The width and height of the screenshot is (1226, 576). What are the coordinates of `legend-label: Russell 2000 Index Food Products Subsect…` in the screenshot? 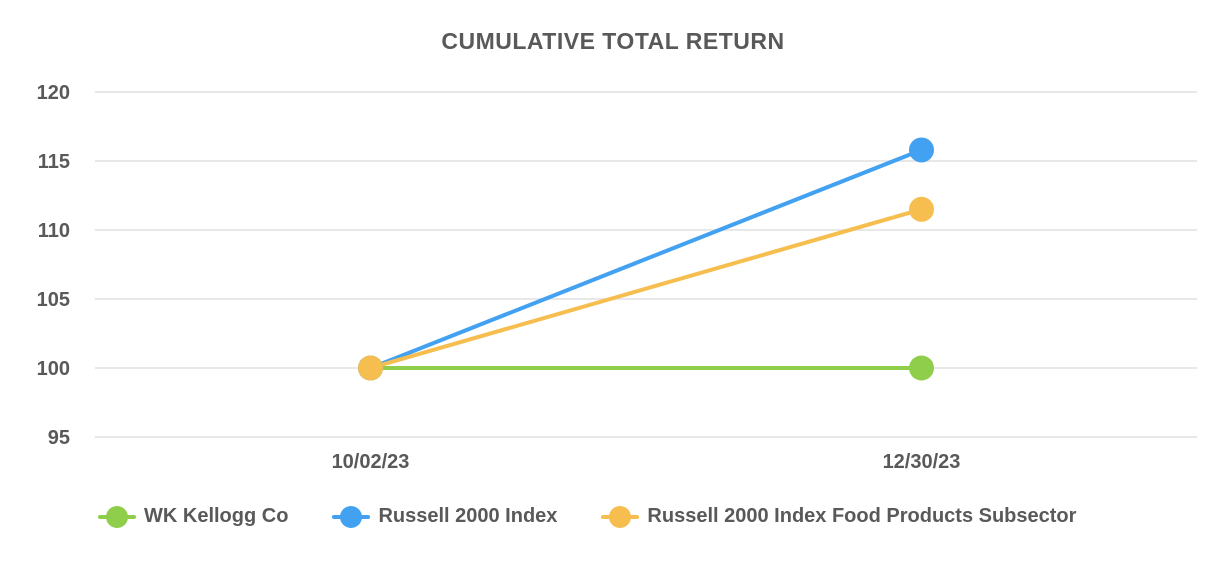 It's located at (862, 516).